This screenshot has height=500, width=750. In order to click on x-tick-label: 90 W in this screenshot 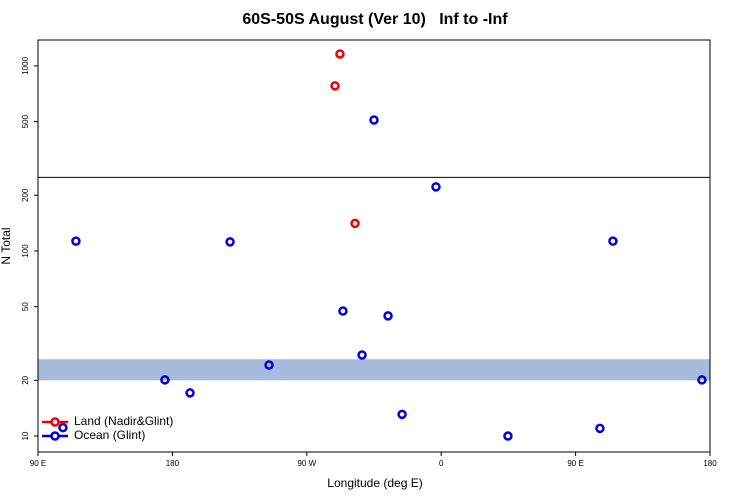, I will do `click(306, 463)`.